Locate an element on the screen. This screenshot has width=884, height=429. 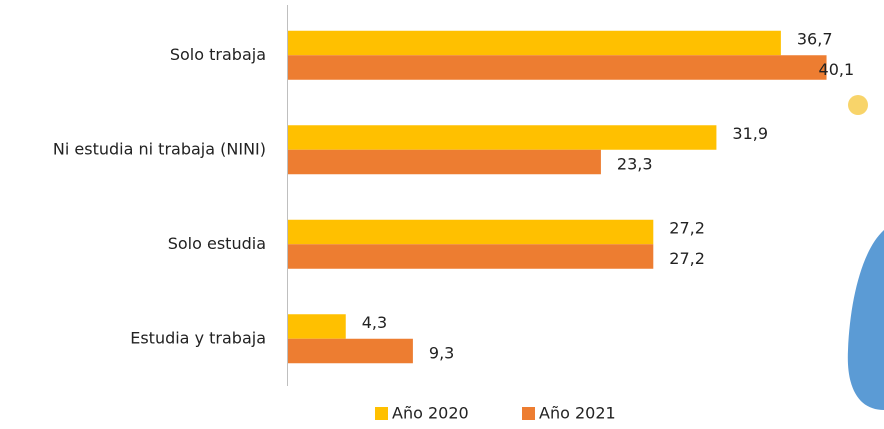
decoration is located at coordinates (865, 252).